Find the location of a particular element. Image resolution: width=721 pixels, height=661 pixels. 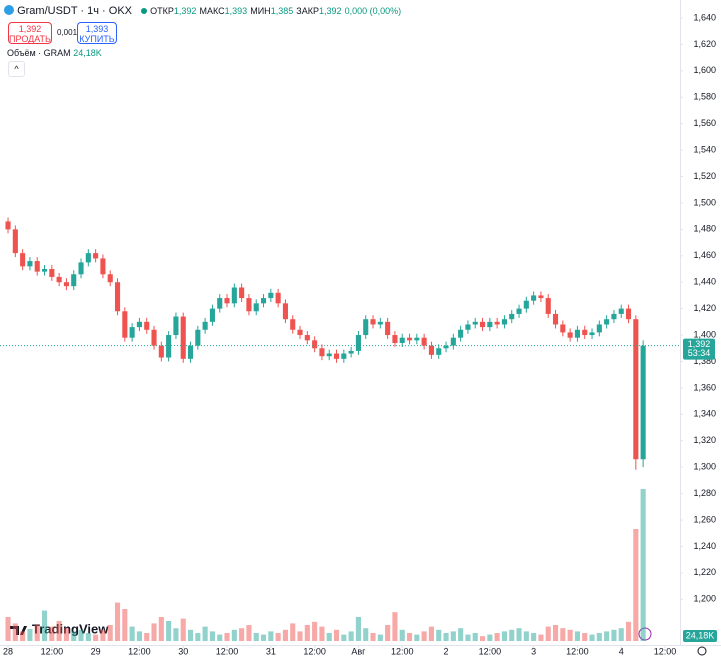

y-tick-label: 1,420 is located at coordinates (704, 308).